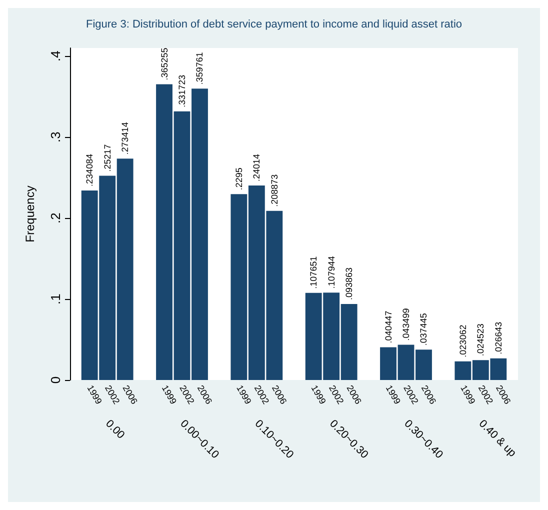  What do you see at coordinates (55, 56) in the screenshot?
I see `y-tick-label: .4` at bounding box center [55, 56].